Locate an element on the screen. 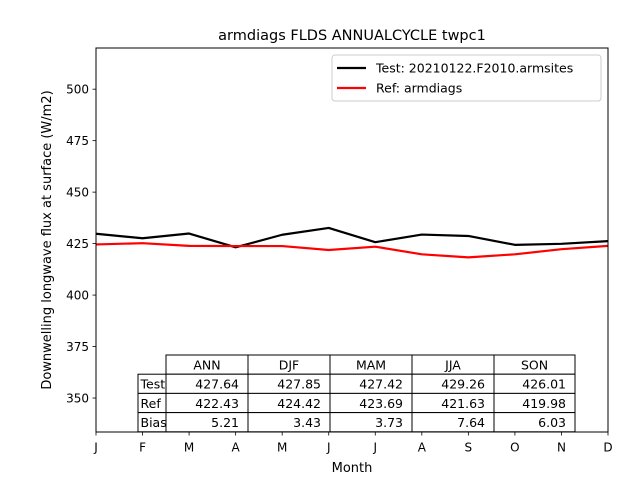 The image size is (640, 480). table-cell-value: 421.63 is located at coordinates (463, 403).